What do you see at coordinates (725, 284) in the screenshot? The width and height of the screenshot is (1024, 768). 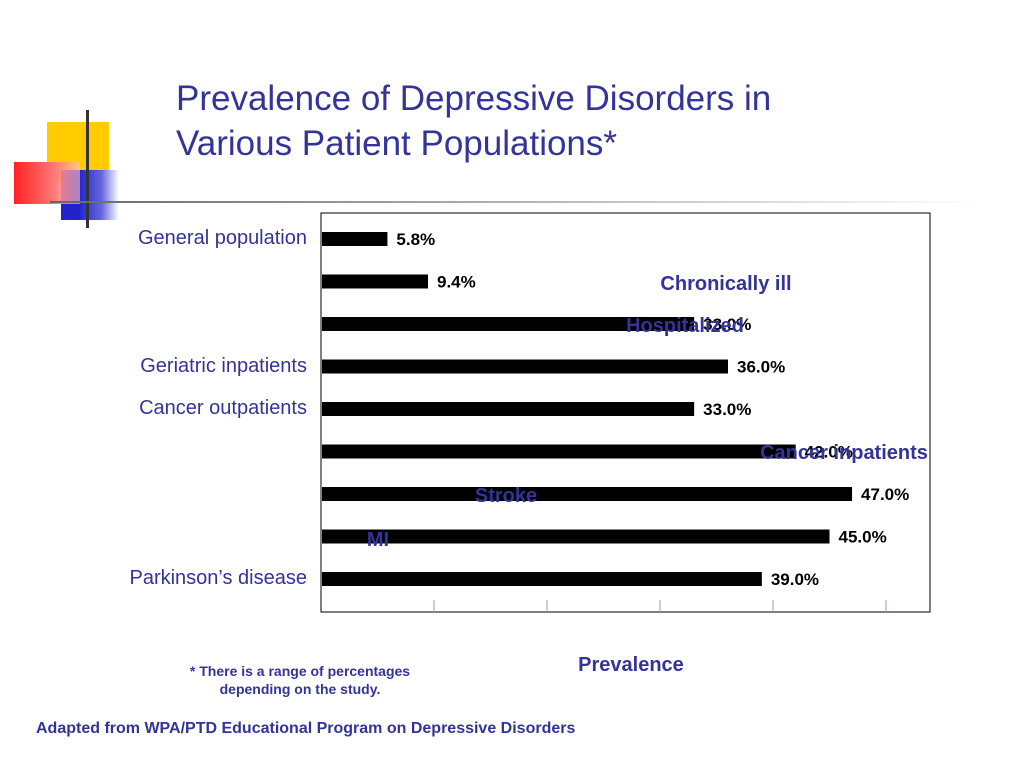 I see `category-label: Chronically ill` at bounding box center [725, 284].